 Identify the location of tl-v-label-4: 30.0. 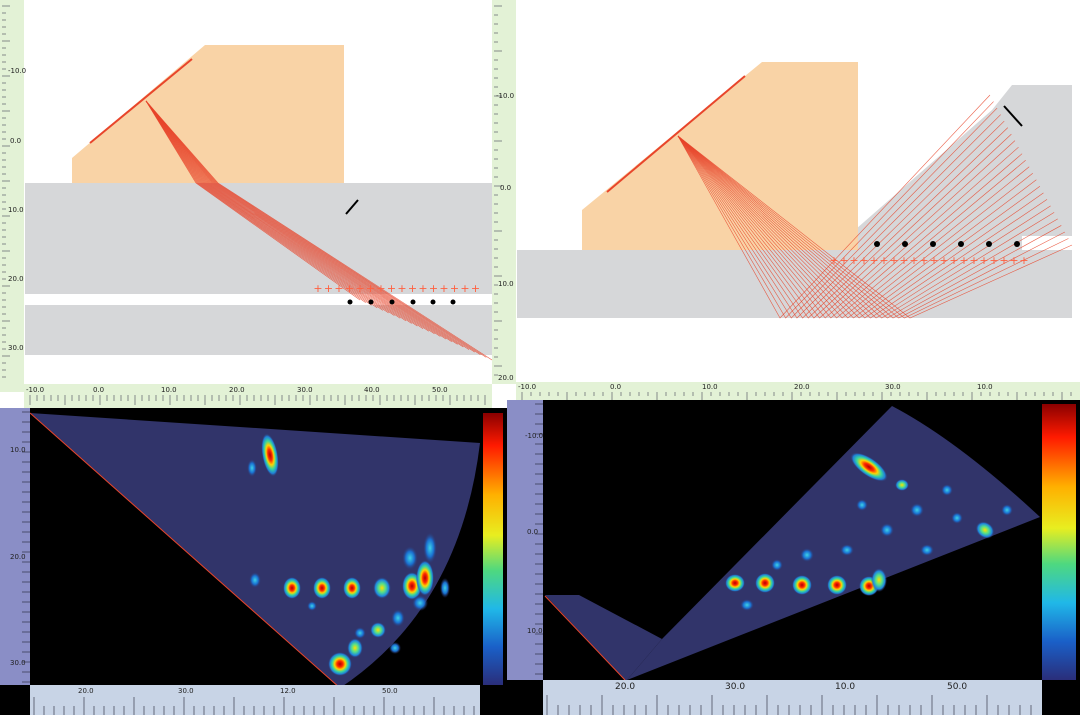
(16, 348).